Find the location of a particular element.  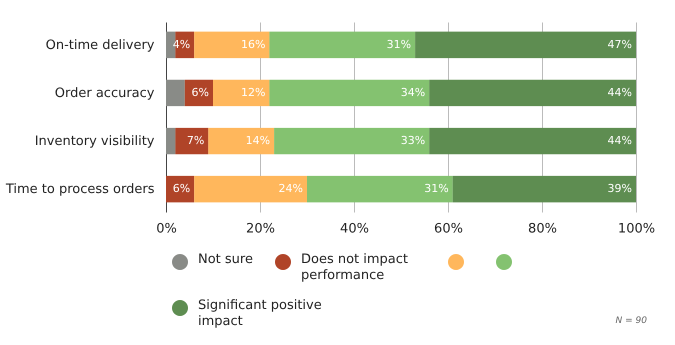

data-label: 33% is located at coordinates (413, 141).